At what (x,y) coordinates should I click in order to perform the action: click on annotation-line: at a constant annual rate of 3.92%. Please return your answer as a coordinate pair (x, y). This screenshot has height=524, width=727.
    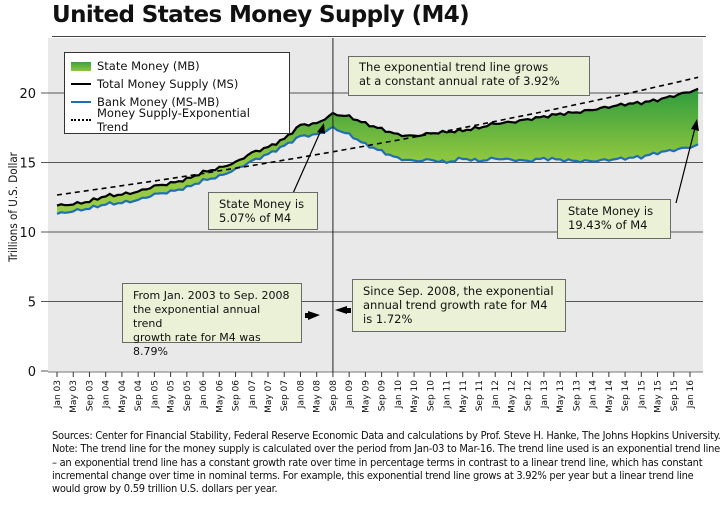
    Looking at the image, I should click on (459, 81).